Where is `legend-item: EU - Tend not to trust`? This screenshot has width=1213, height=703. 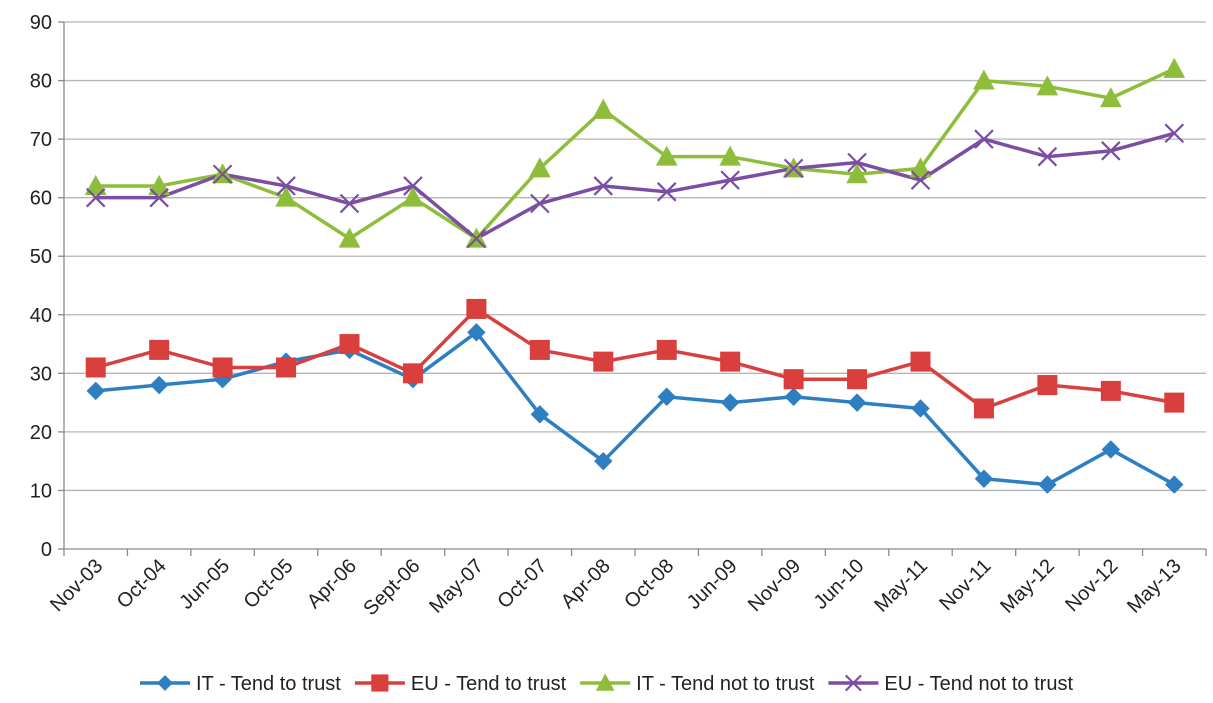 legend-item: EU - Tend not to trust is located at coordinates (950, 684).